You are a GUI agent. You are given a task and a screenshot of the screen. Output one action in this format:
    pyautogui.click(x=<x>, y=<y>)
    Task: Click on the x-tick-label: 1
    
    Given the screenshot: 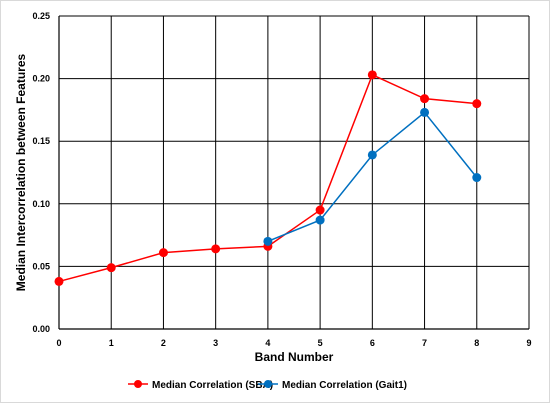 What is the action you would take?
    pyautogui.click(x=111, y=343)
    